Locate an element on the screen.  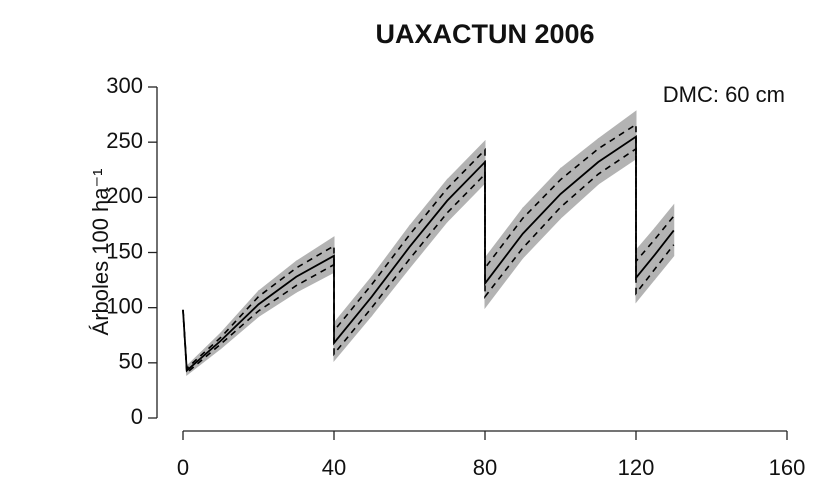
annotation: DMC: 60 cm is located at coordinates (724, 94).